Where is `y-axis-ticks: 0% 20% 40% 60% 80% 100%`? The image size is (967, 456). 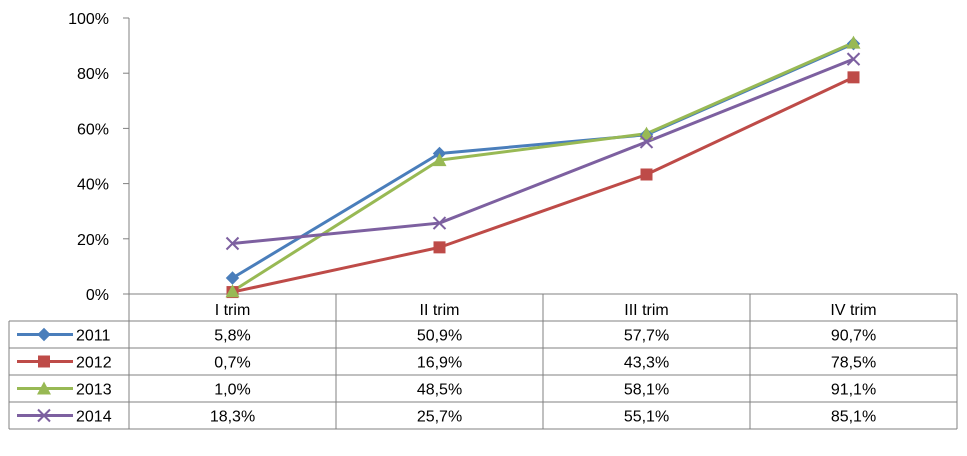
y-axis-ticks: 0% 20% 40% 60% 80% 100% is located at coordinates (98, 157).